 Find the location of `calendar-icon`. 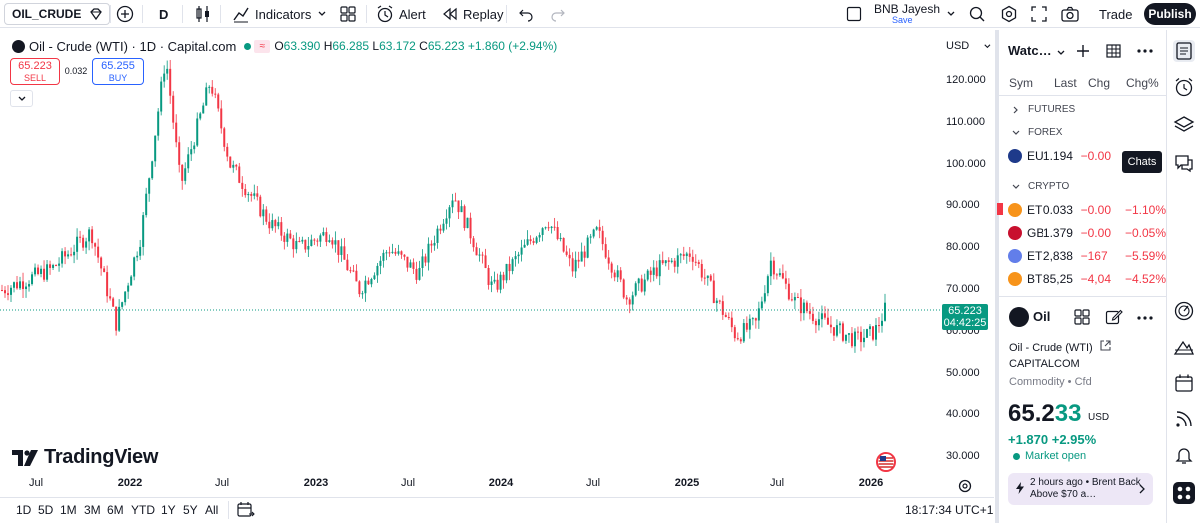

calendar-icon is located at coordinates (1184, 383).